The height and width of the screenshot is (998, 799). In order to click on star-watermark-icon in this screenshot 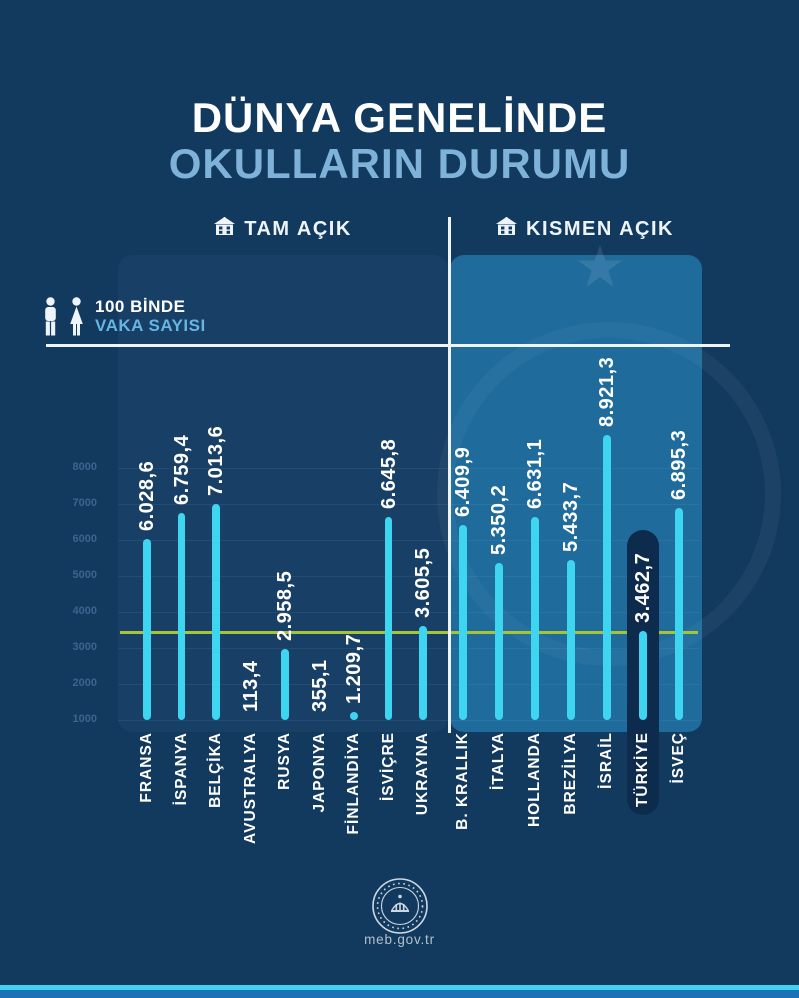, I will do `click(600, 269)`.